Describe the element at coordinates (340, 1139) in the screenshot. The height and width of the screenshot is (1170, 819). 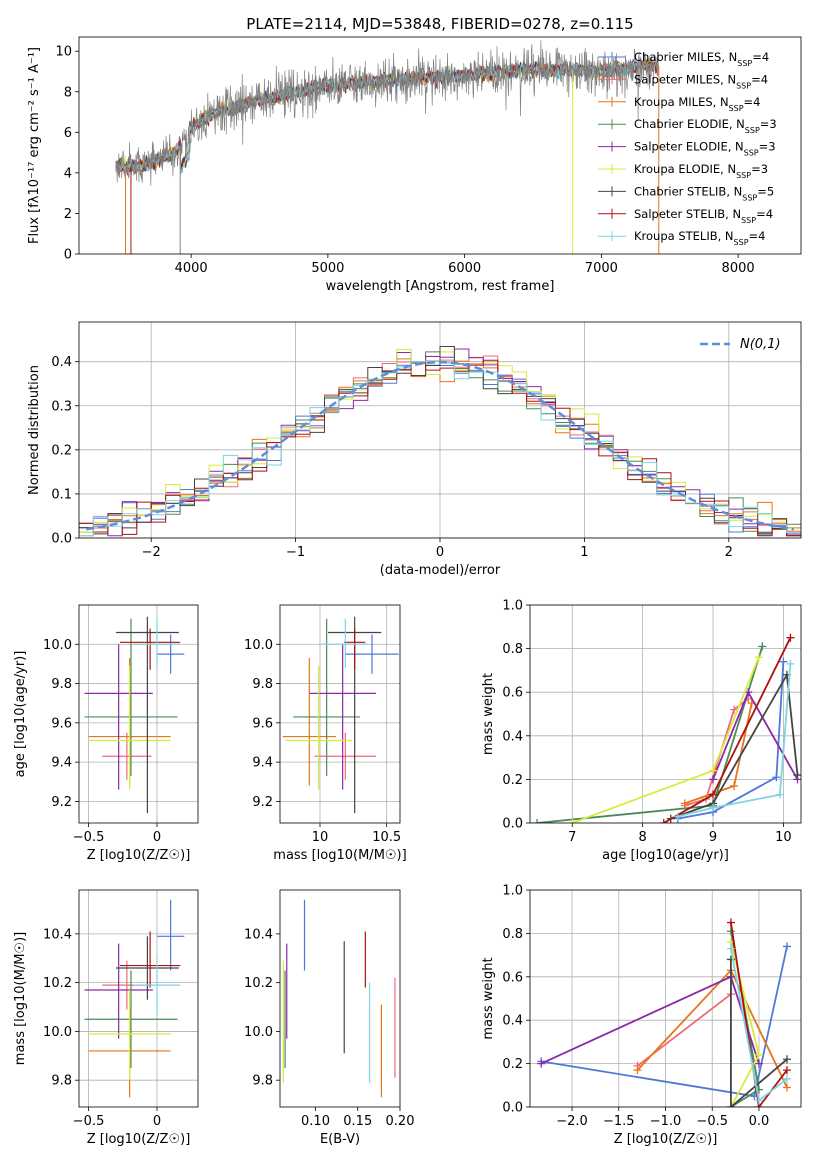
I see `x-axis-label: E(B-V)` at that location.